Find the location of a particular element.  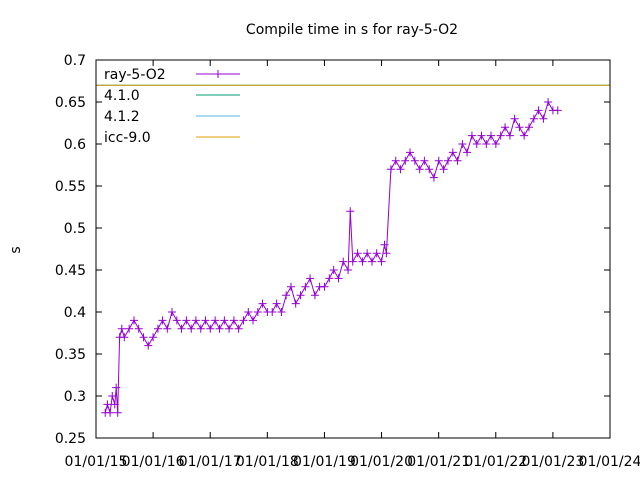

y-axis-label: s is located at coordinates (16, 249).